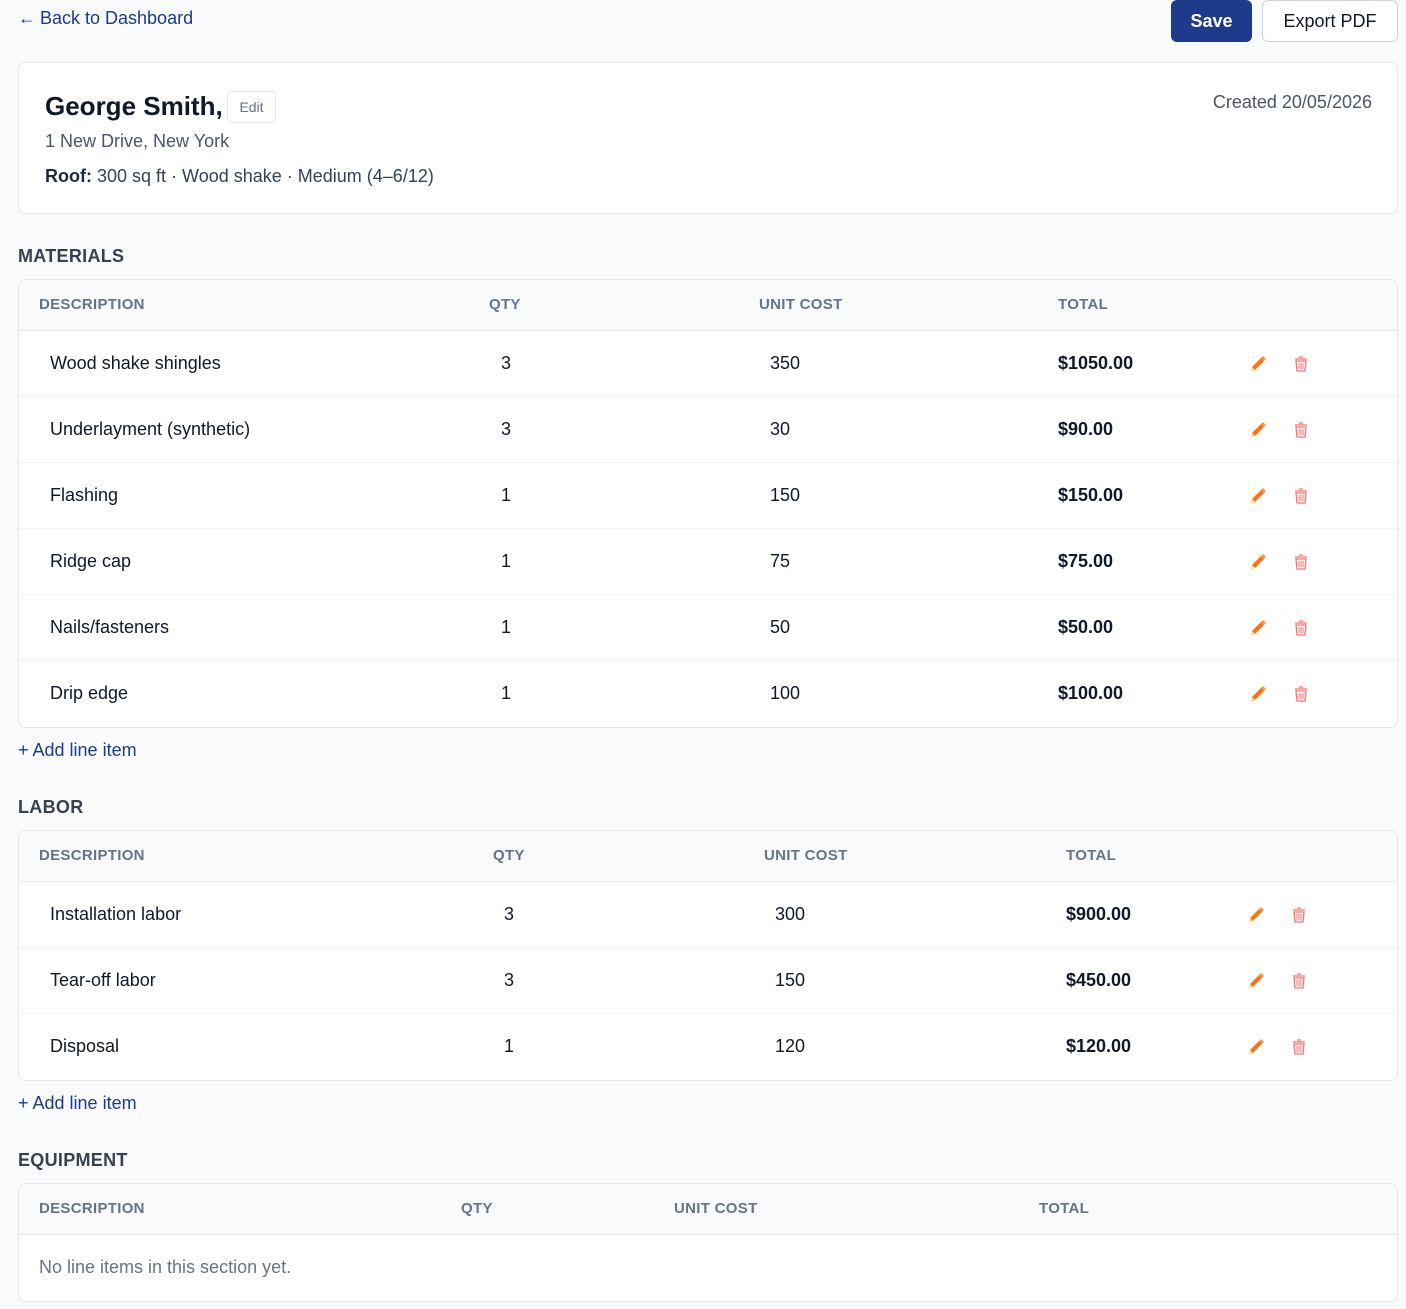 This screenshot has height=1309, width=1406. I want to click on cell-total: $75.00, so click(1086, 561).